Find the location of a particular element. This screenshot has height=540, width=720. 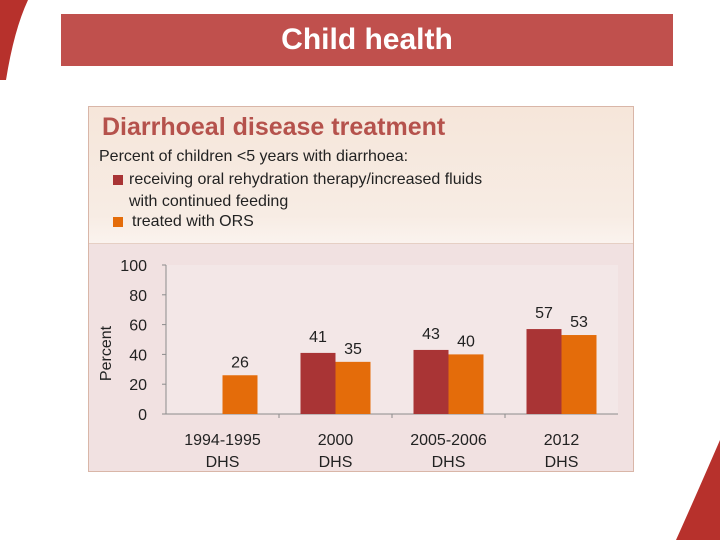

y-tick-label-5: 100 is located at coordinates (133, 266).